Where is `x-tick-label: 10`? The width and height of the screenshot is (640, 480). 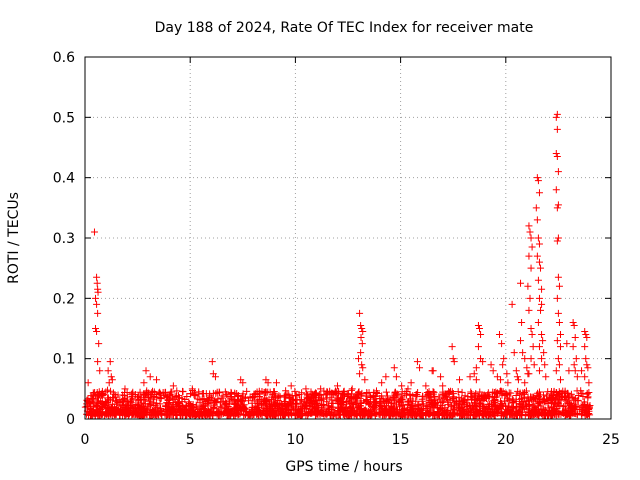
x-tick-label: 10 is located at coordinates (295, 440).